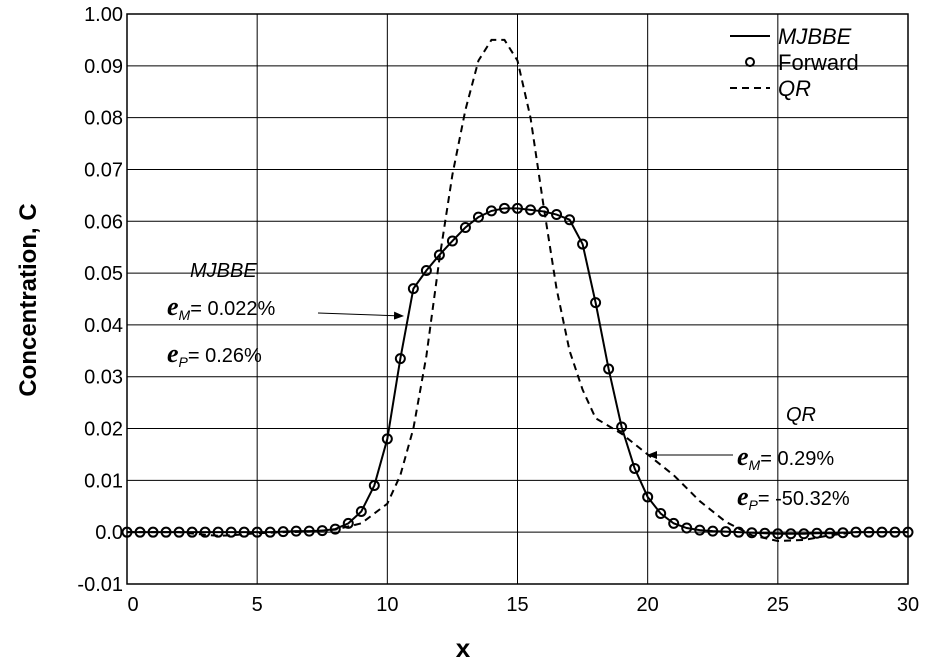 Image resolution: width=928 pixels, height=664 pixels. What do you see at coordinates (232, 309) in the screenshot?
I see `annotation-text: = 0.022%` at bounding box center [232, 309].